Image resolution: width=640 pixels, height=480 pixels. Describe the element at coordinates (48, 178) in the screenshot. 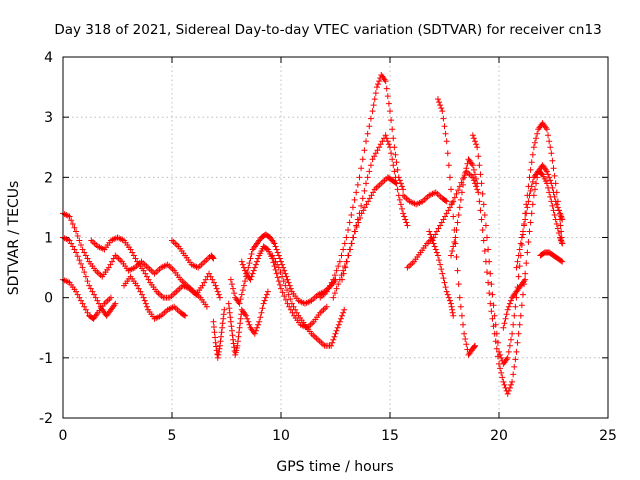

I see `y-tick-label: 2` at that location.